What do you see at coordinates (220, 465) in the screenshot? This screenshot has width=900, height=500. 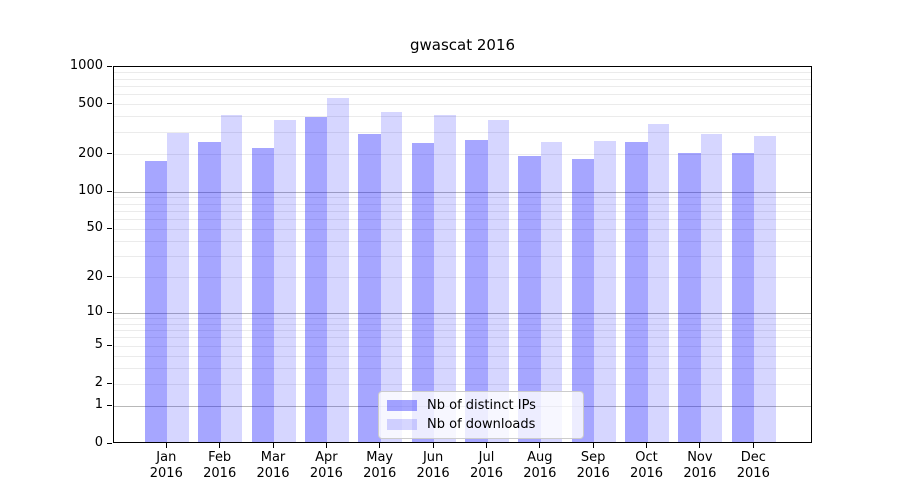 I see `x-tick-label-1: Feb 2016` at bounding box center [220, 465].